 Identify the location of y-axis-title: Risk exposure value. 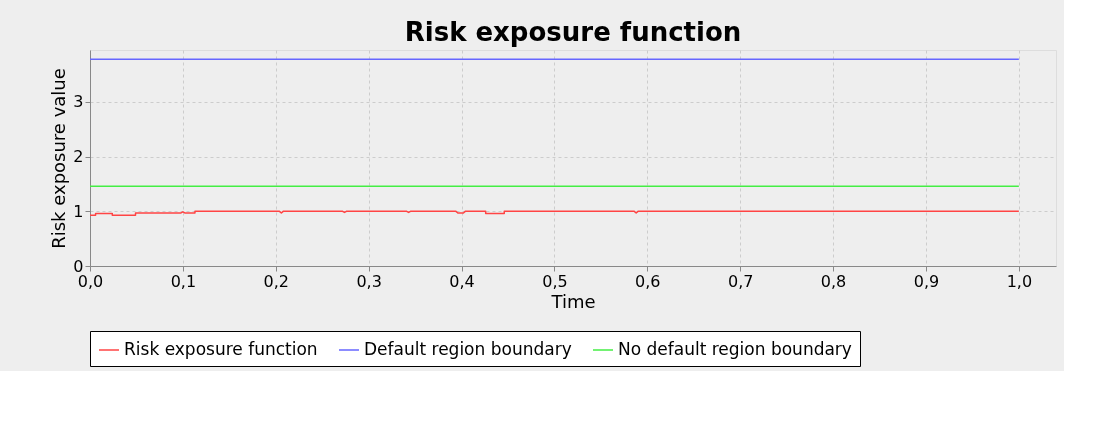
(59, 158).